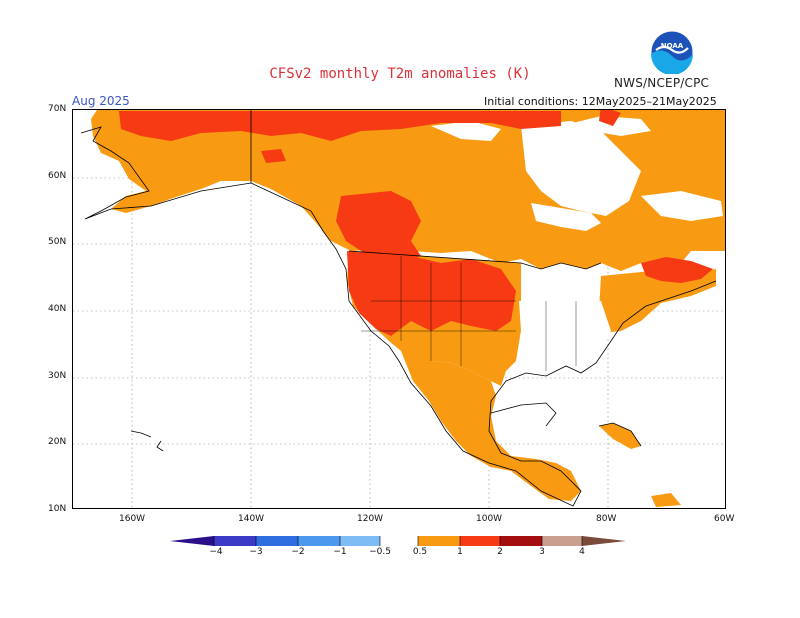 The width and height of the screenshot is (800, 618). I want to click on colorbar-tick: −0.5, so click(380, 552).